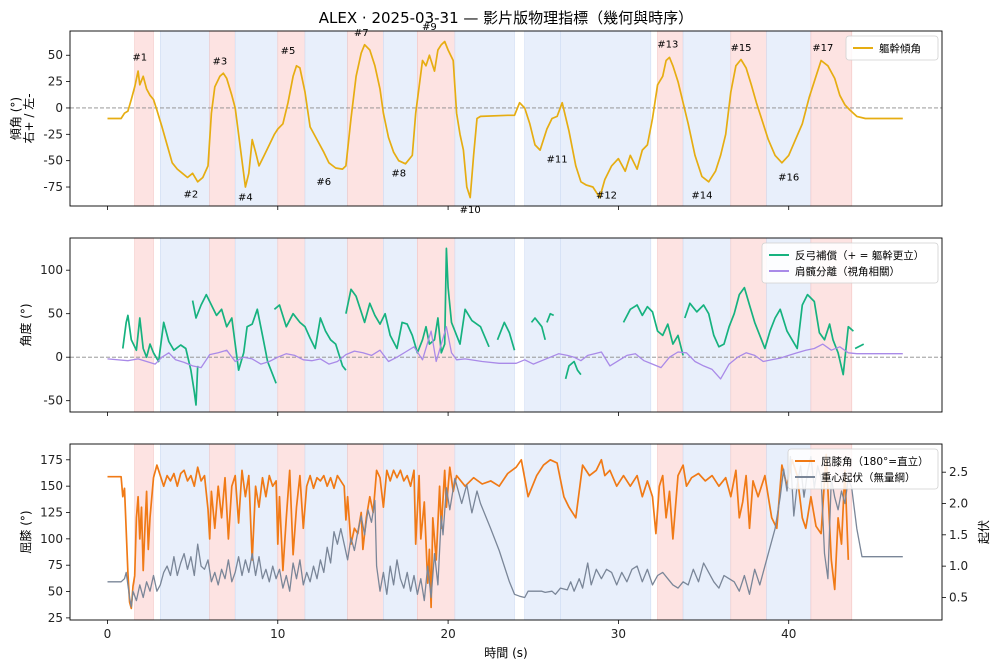  I want to click on y-tick-label: 150, so click(51, 486).